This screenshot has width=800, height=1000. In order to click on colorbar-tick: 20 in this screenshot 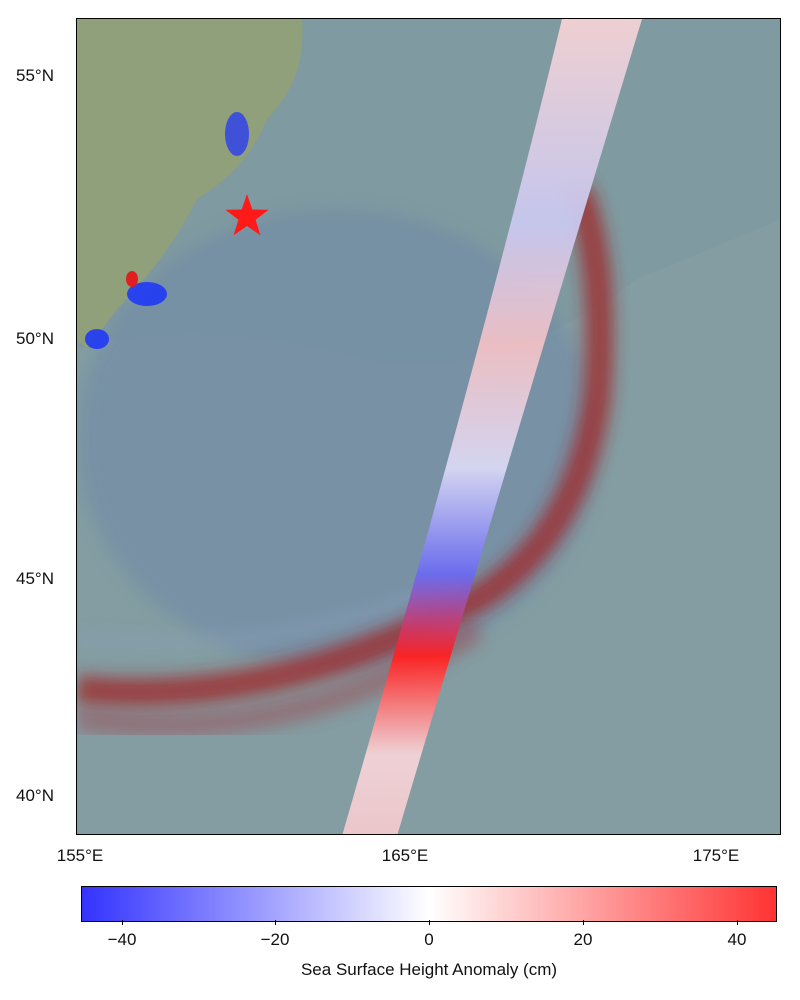, I will do `click(583, 939)`.